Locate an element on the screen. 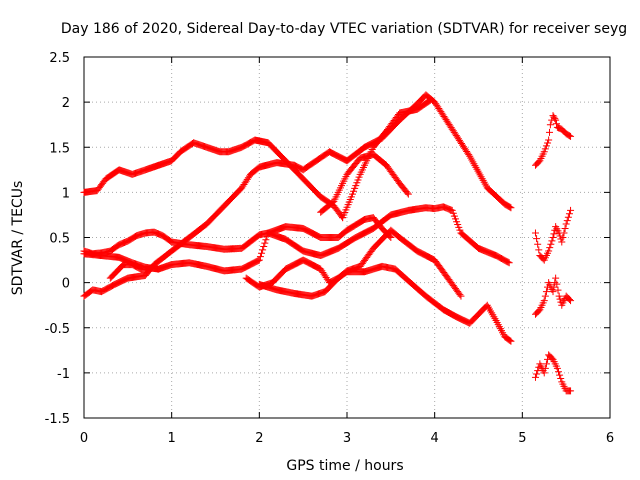 This screenshot has width=640, height=480. y-tick-label: -0.5 is located at coordinates (57, 329).